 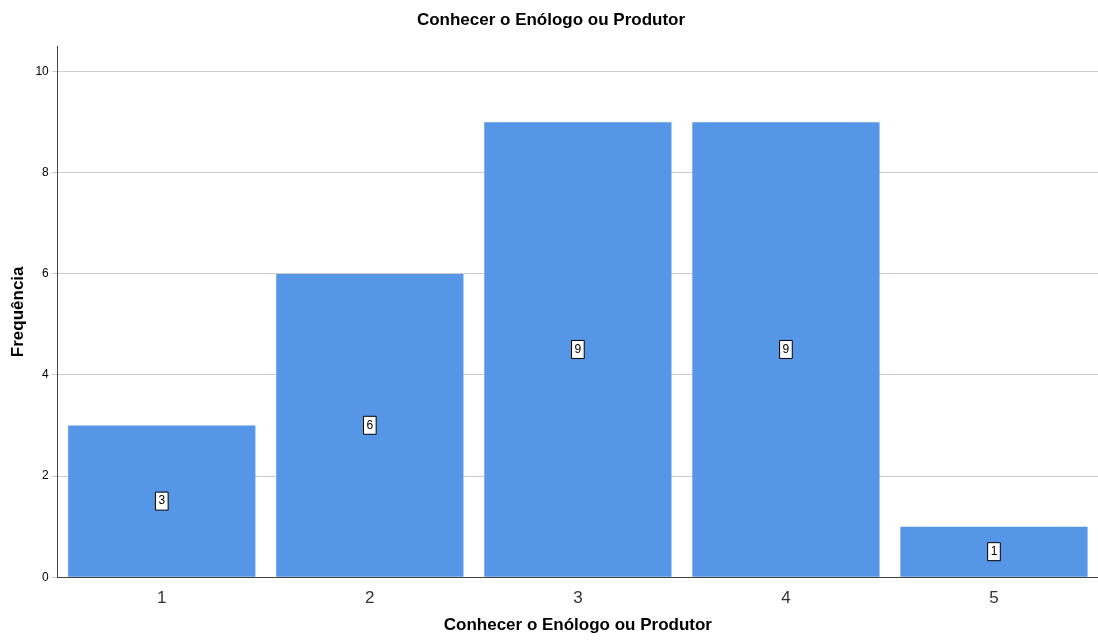 I want to click on y-tick-label: 8, so click(x=46, y=172).